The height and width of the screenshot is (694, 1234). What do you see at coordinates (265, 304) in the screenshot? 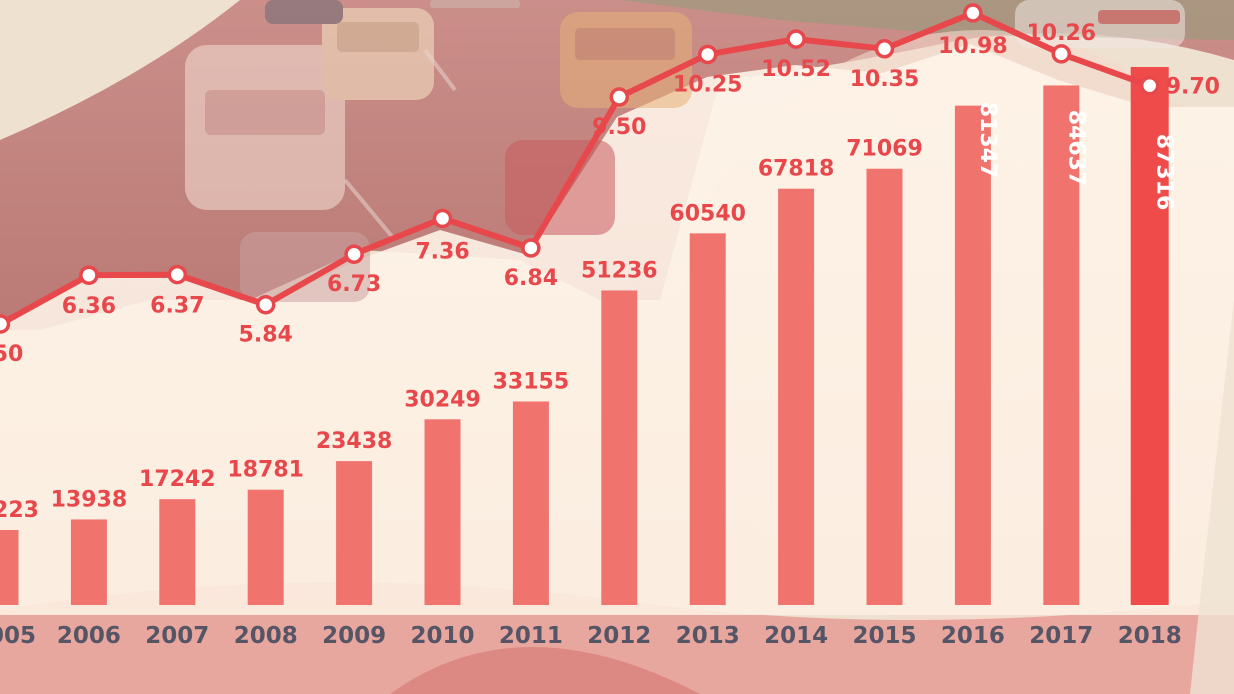
I see `line-point-2008` at bounding box center [265, 304].